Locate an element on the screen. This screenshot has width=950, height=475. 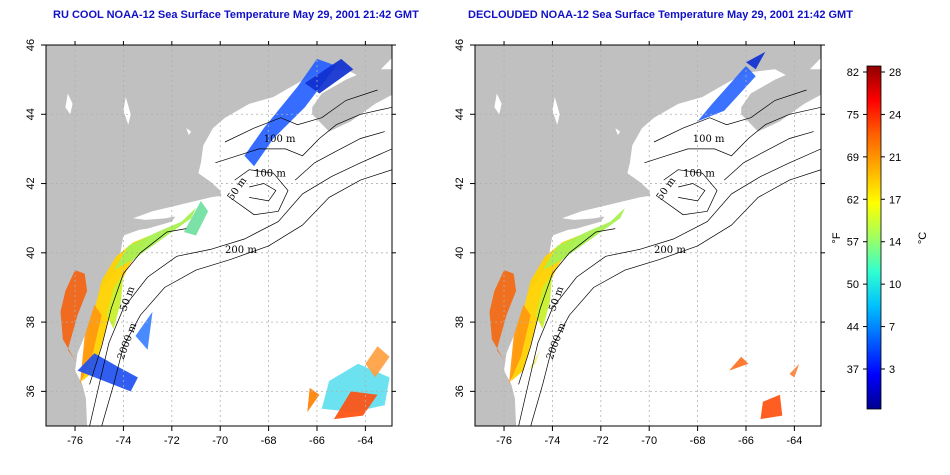
chesapeake-bay-sst is located at coordinates (74, 315).